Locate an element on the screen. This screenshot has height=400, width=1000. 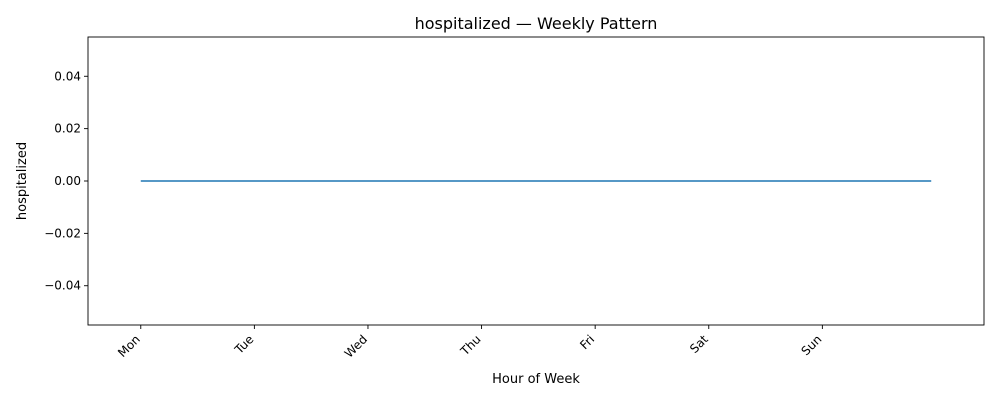
y-tick-label: 0.04 is located at coordinates (67, 76).